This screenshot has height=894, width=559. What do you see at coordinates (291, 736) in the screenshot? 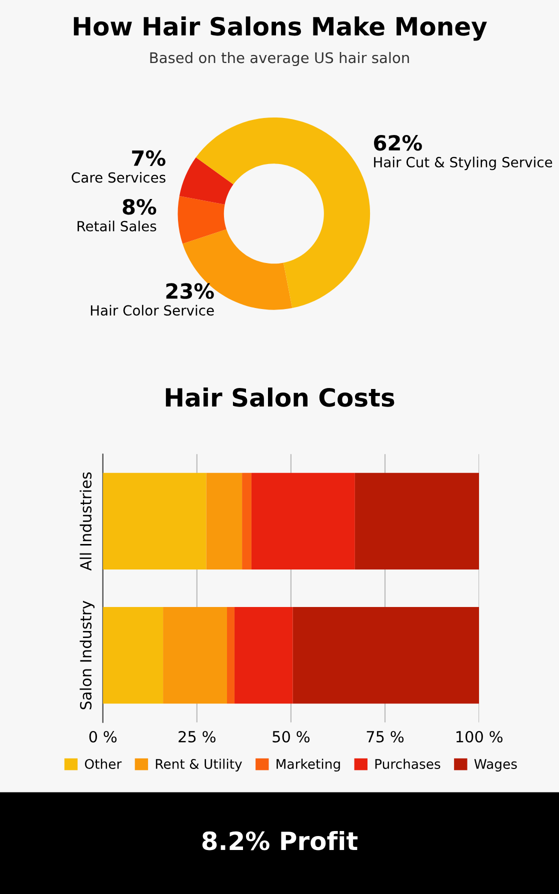
I see `x-tick-label: 50 %` at bounding box center [291, 736].